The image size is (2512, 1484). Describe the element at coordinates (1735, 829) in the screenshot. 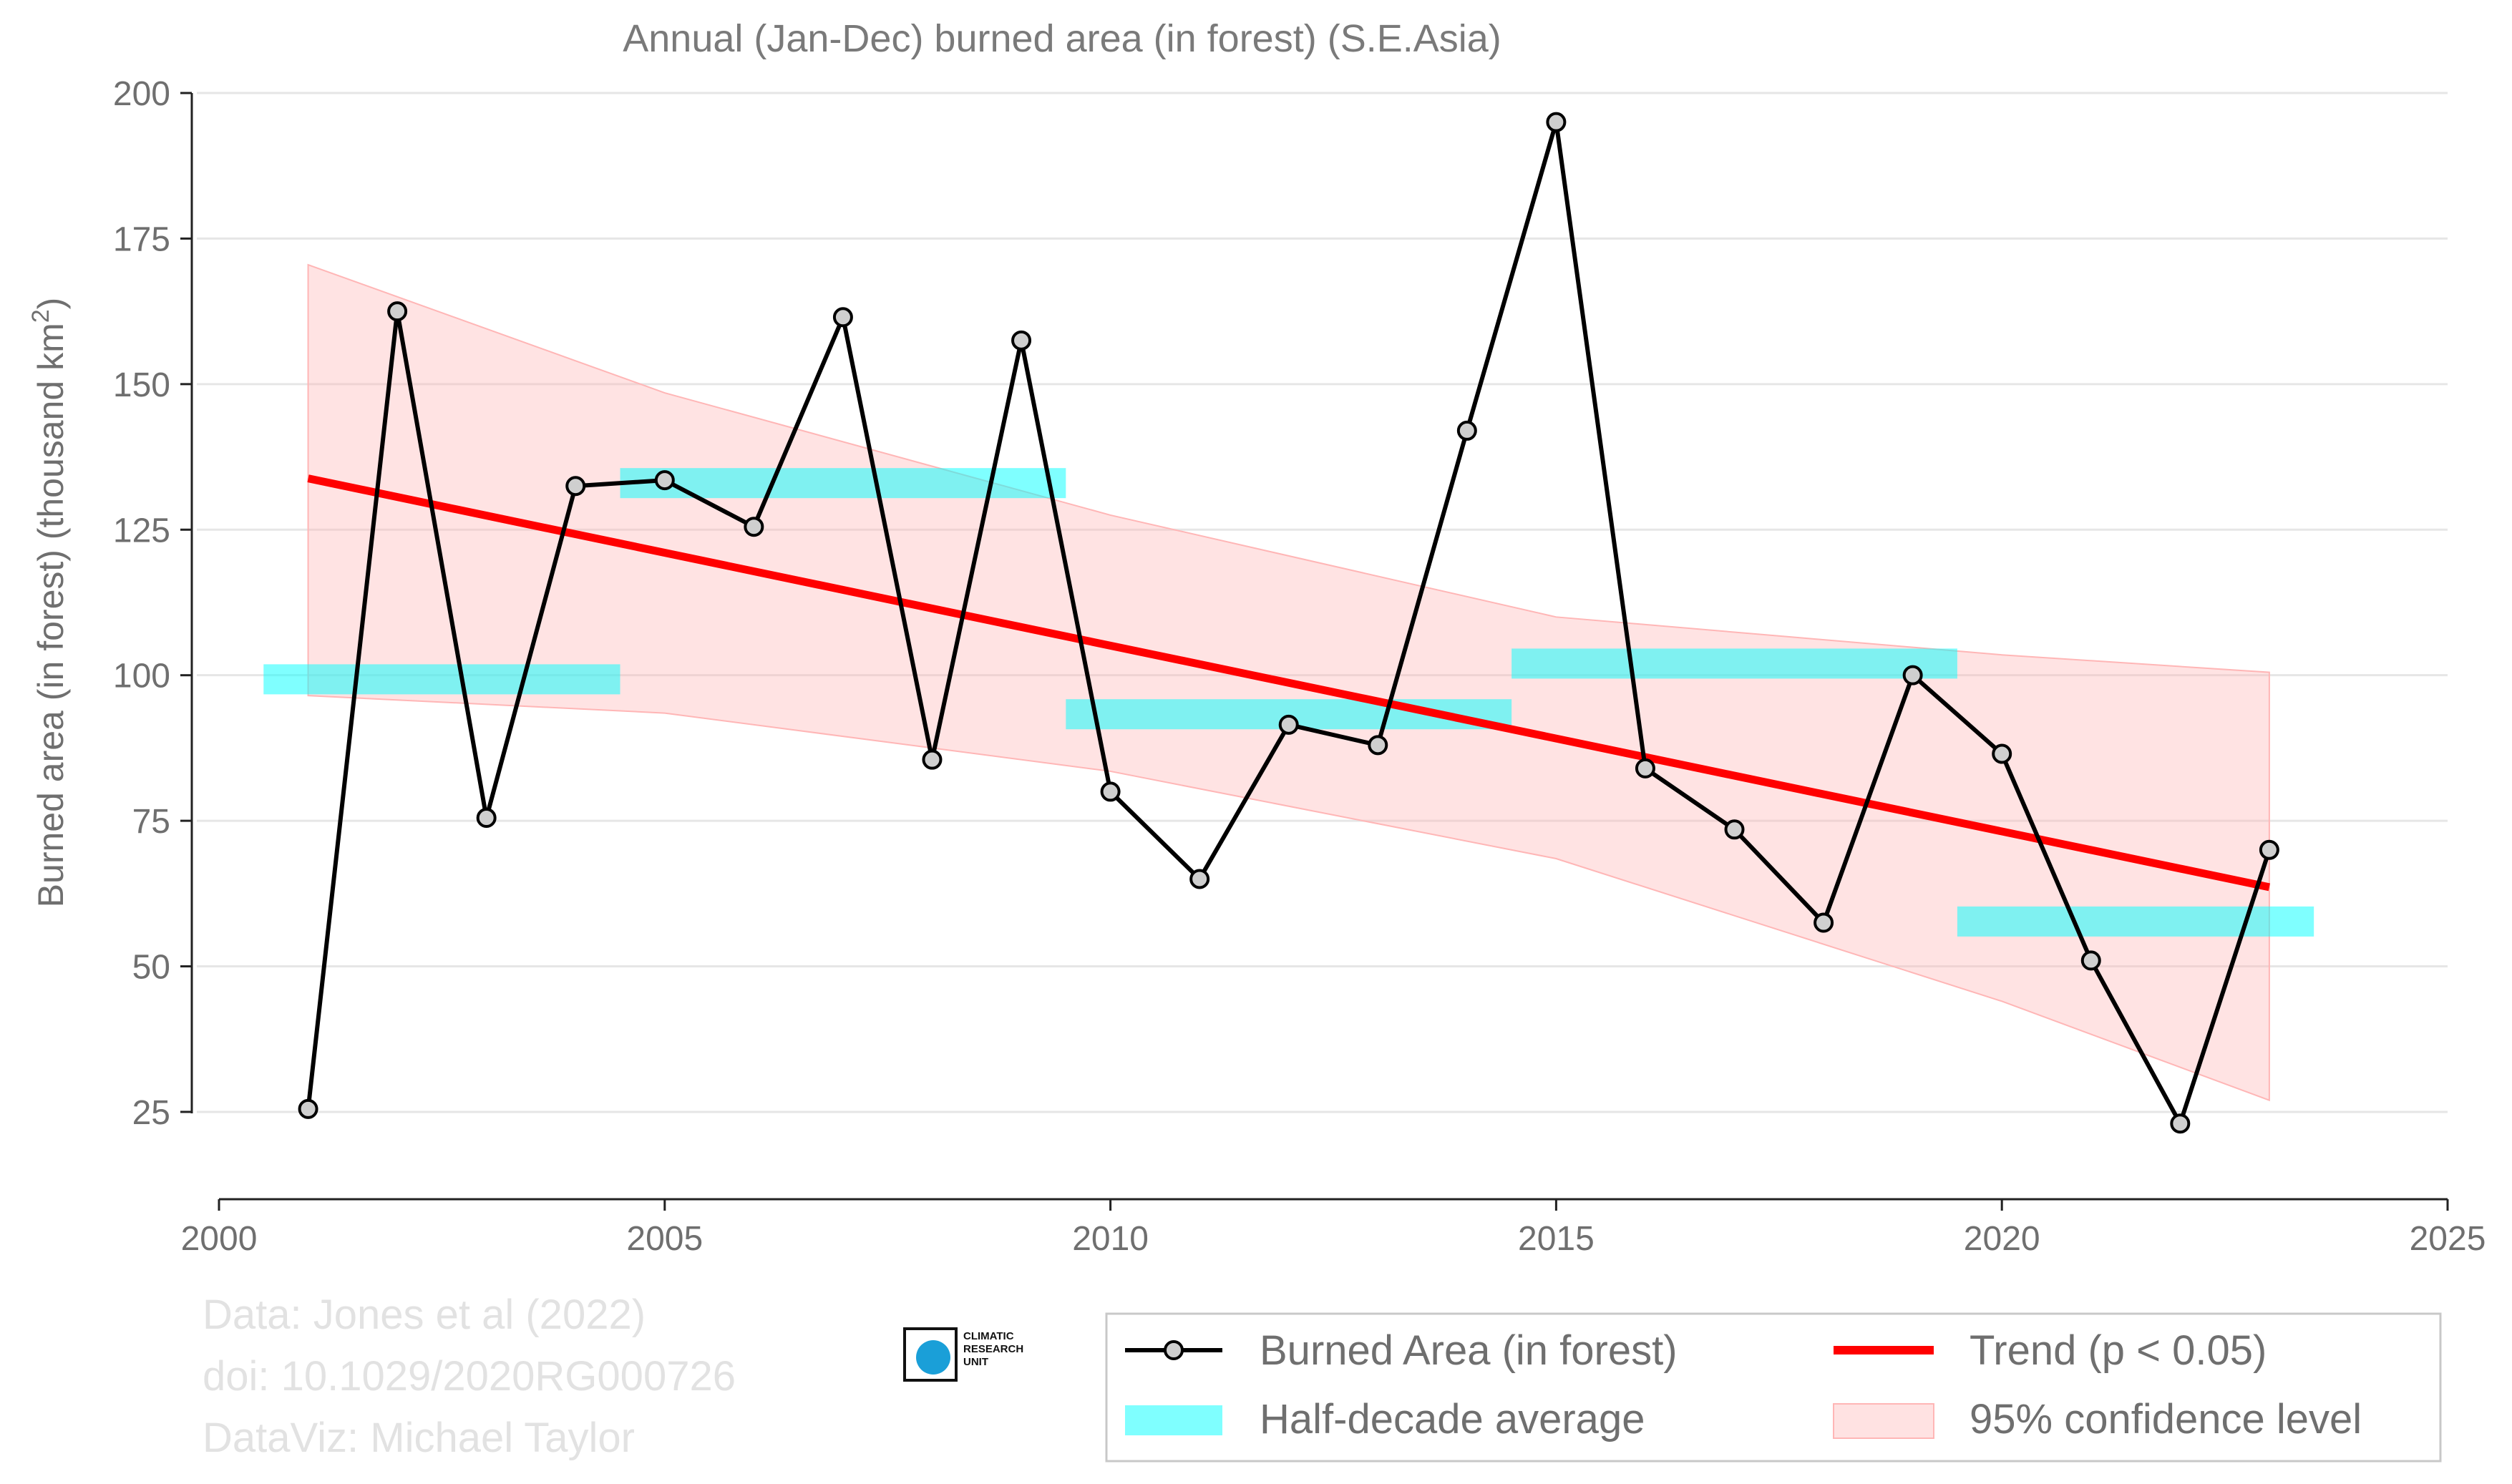

I see `data-point-2017` at that location.